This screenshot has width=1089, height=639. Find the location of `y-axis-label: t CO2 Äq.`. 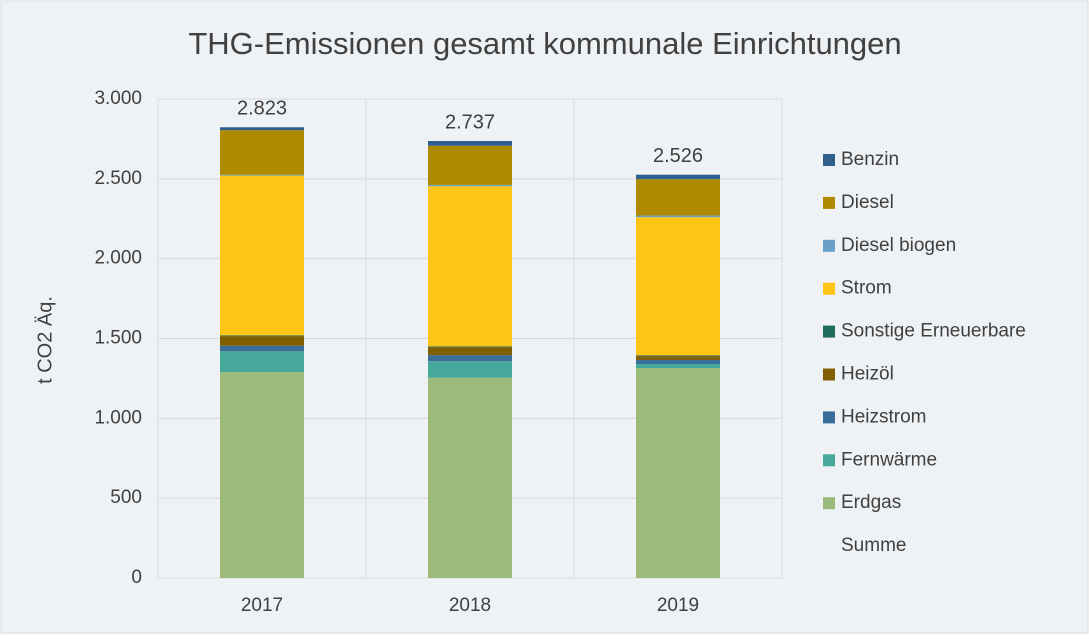

y-axis-label: t CO2 Äq. is located at coordinates (45, 340).